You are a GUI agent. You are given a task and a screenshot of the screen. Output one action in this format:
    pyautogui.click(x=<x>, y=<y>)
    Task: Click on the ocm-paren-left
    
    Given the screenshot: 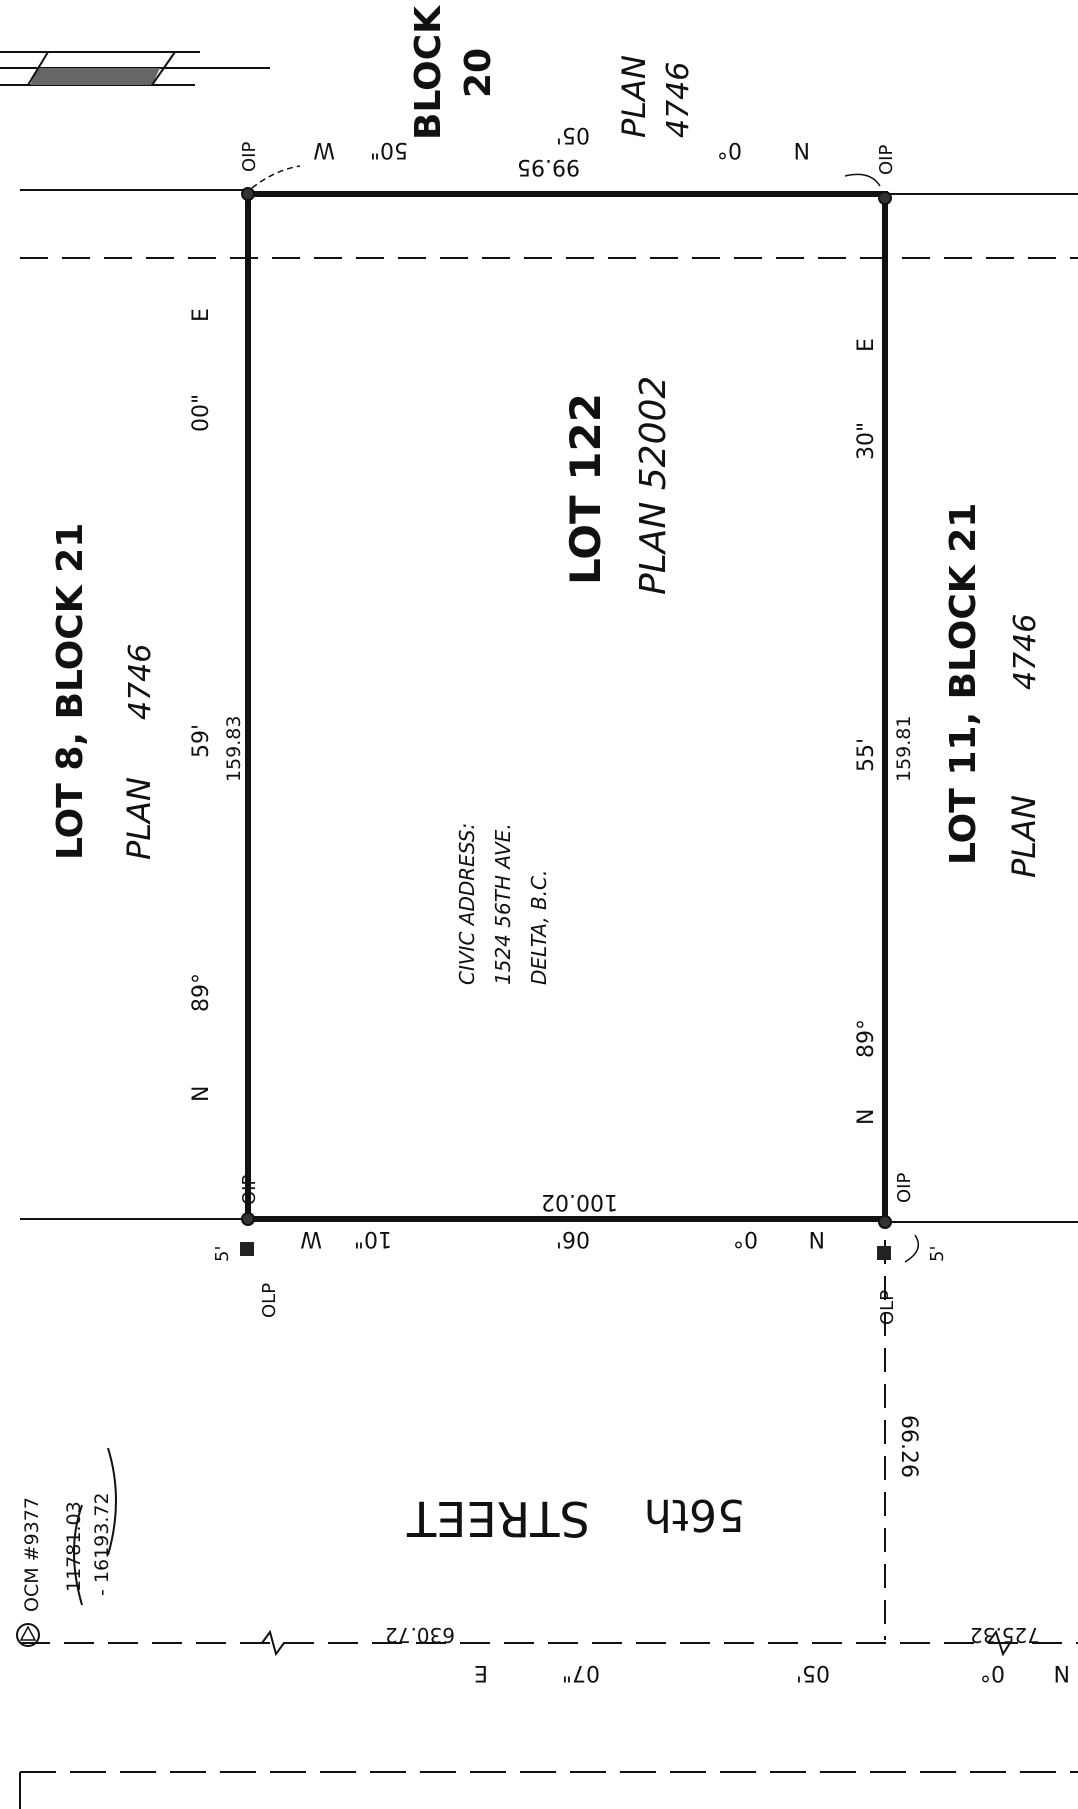 What is the action you would take?
    pyautogui.click(x=78, y=1555)
    